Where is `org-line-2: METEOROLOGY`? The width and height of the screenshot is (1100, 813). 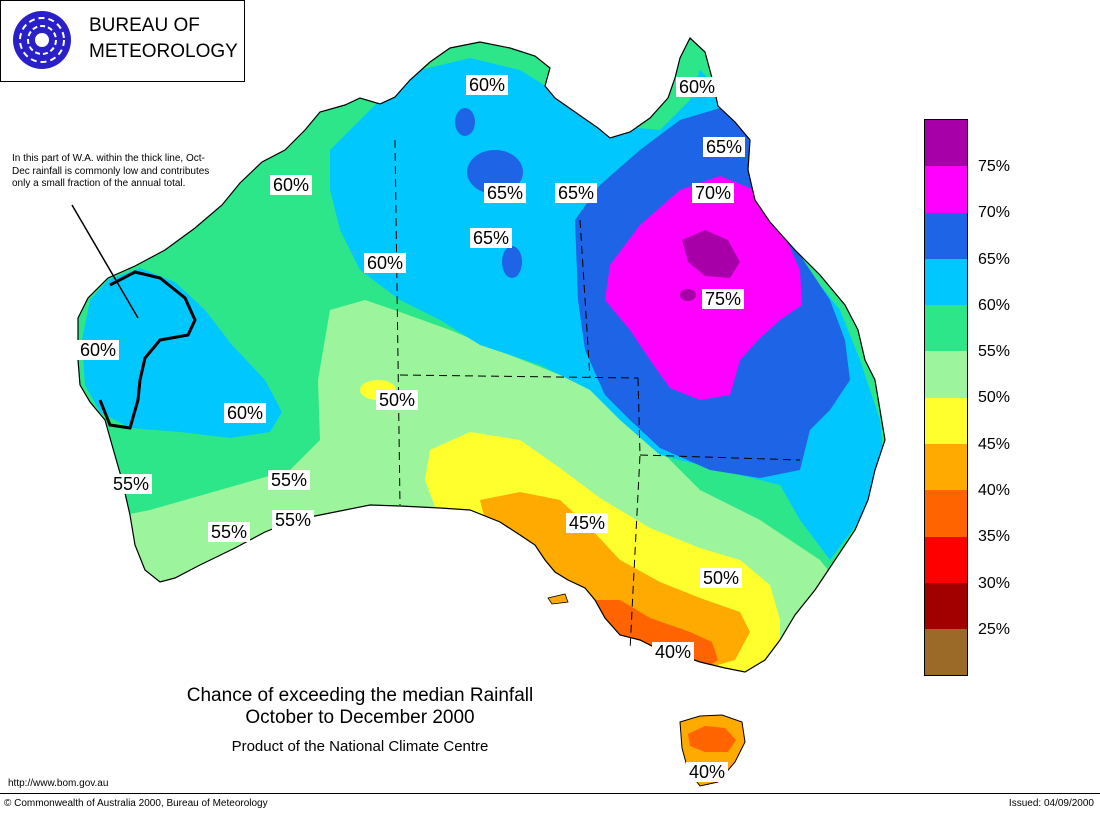 org-line-2: METEOROLOGY is located at coordinates (163, 51).